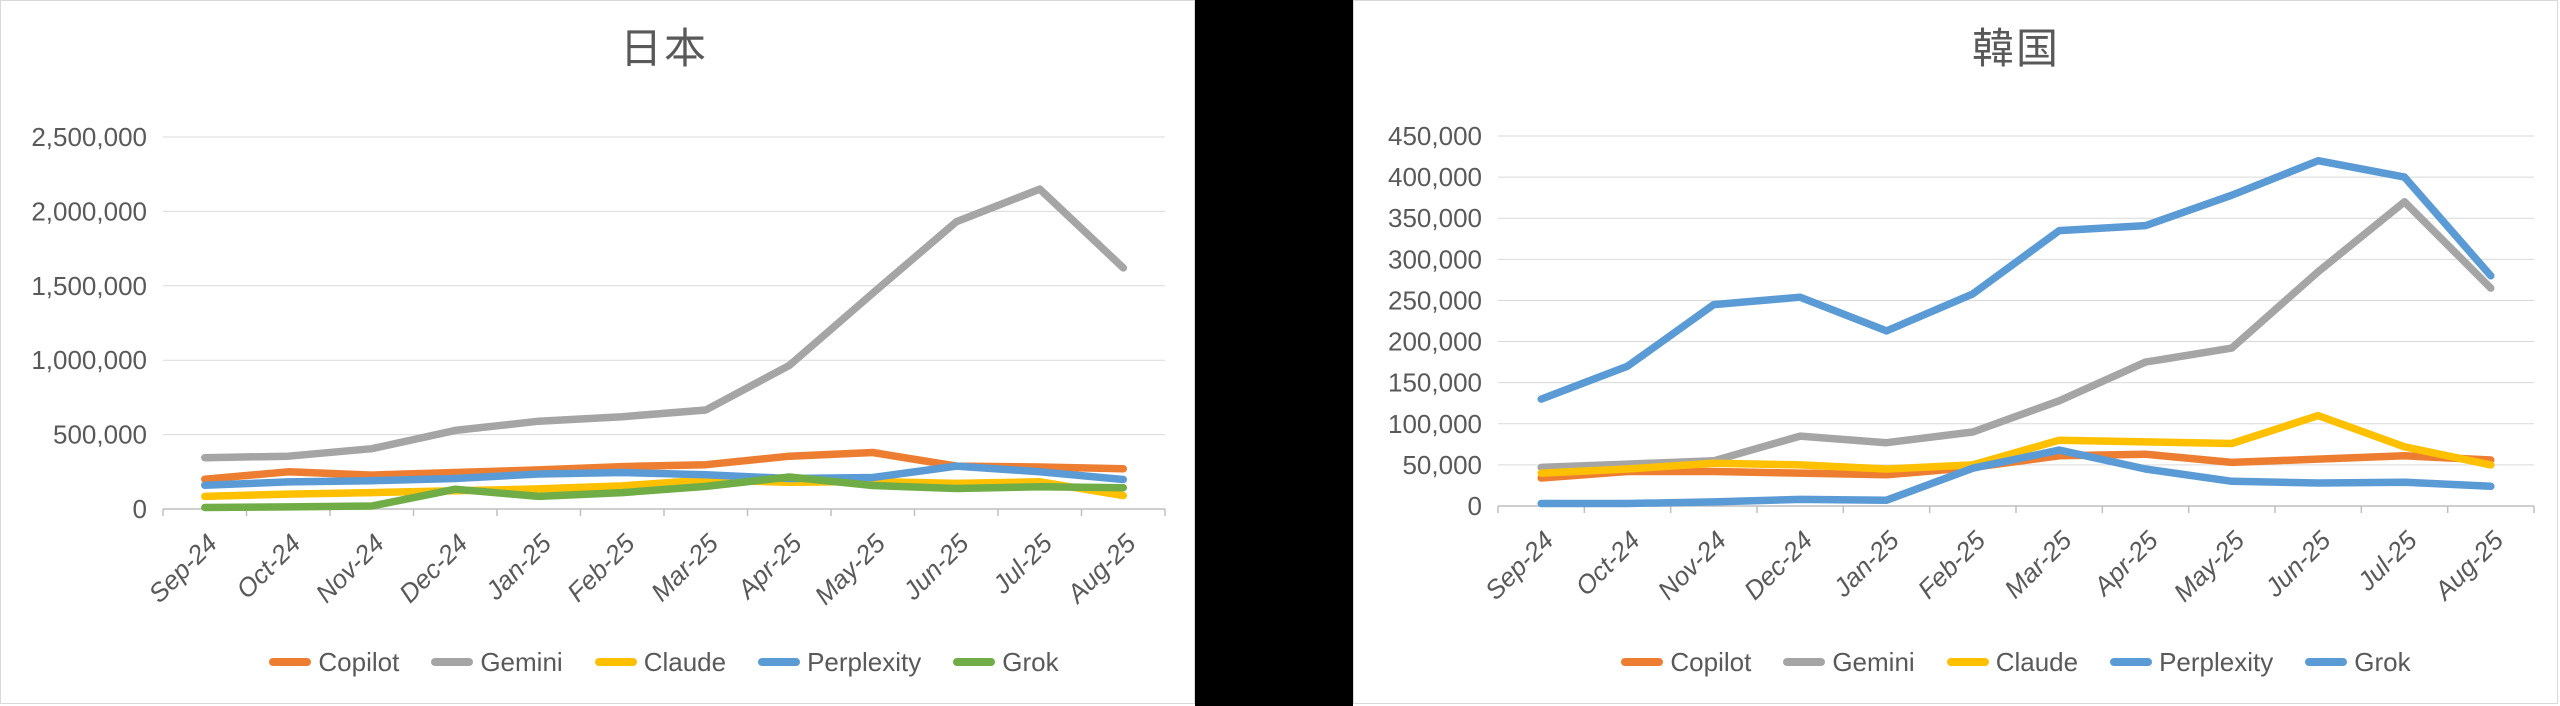  What do you see at coordinates (2015, 48) in the screenshot?
I see `korea-chart-title: 韓国` at bounding box center [2015, 48].